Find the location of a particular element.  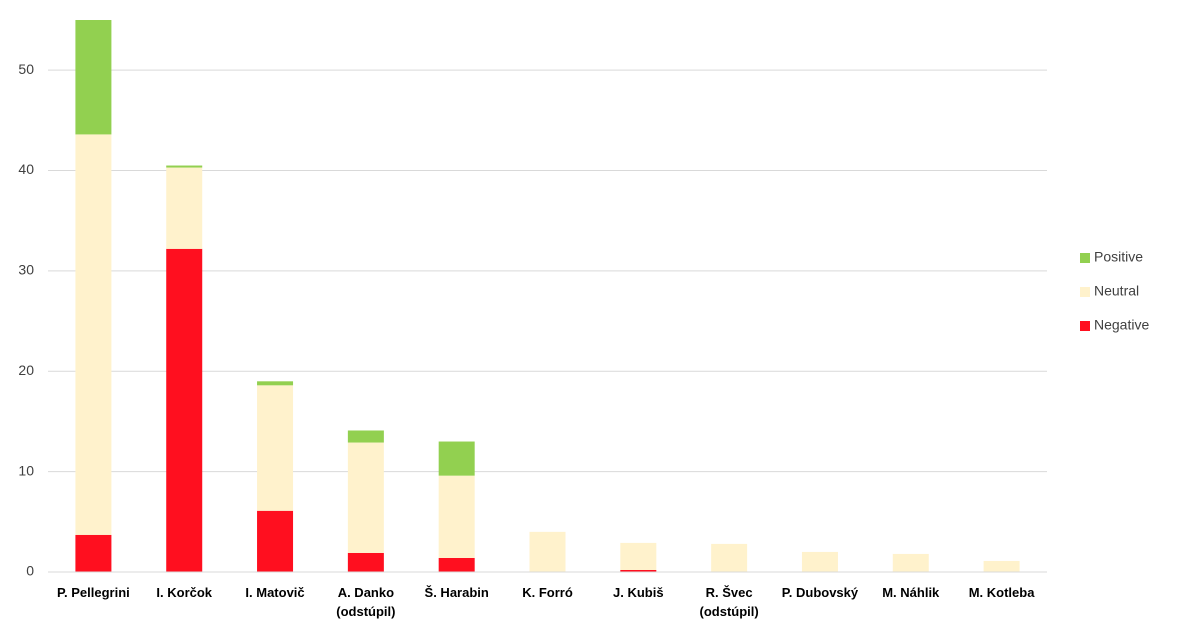

x-tick-label: R. Švec (odstúpil) is located at coordinates (729, 602).